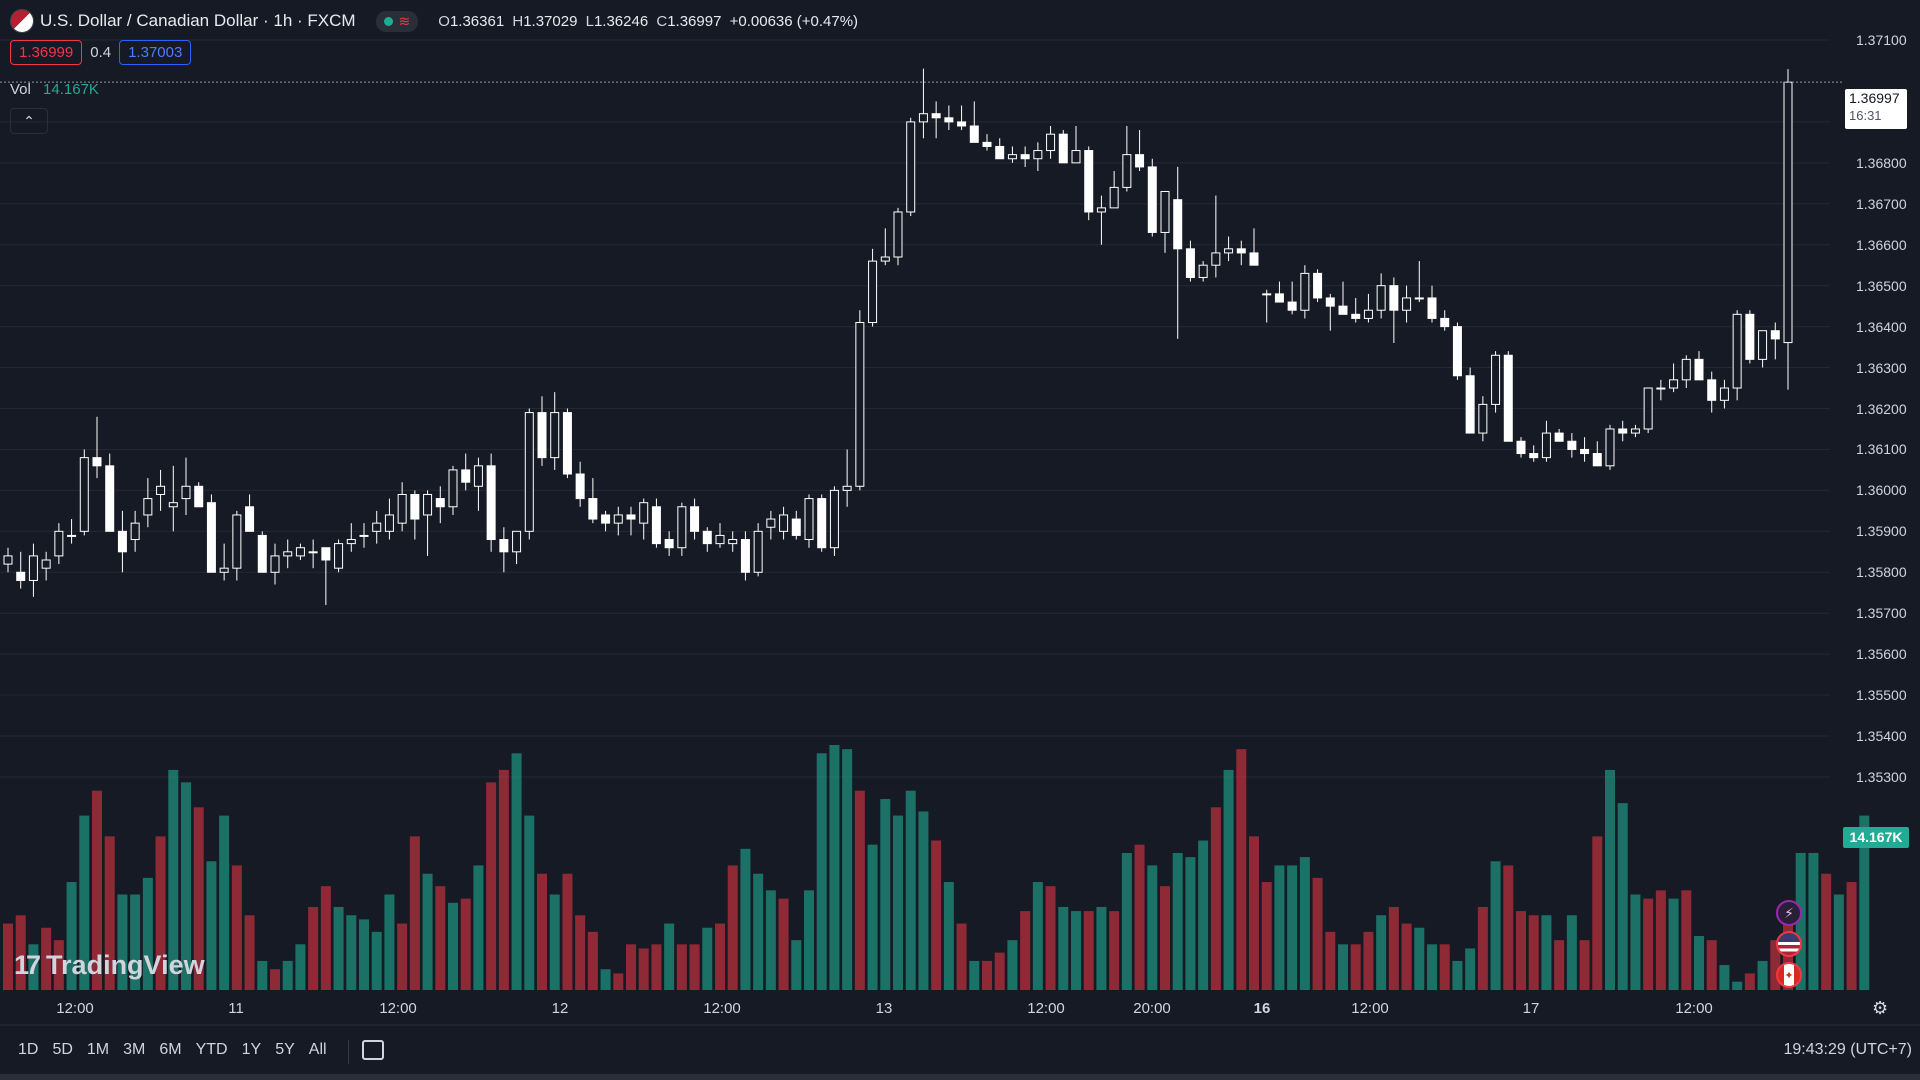 The height and width of the screenshot is (1080, 1920). Describe the element at coordinates (1531, 1008) in the screenshot. I see `time-tick-label: 17` at that location.